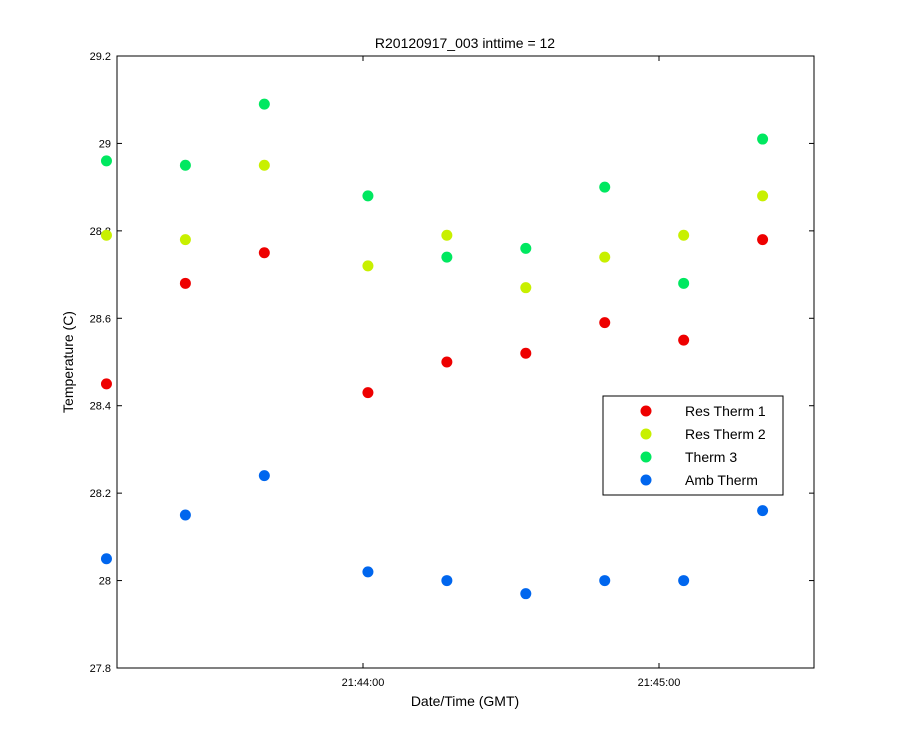  I want to click on legend: Res Therm 1 Res Therm 2 Therm 3 Amb Therm, so click(693, 445).